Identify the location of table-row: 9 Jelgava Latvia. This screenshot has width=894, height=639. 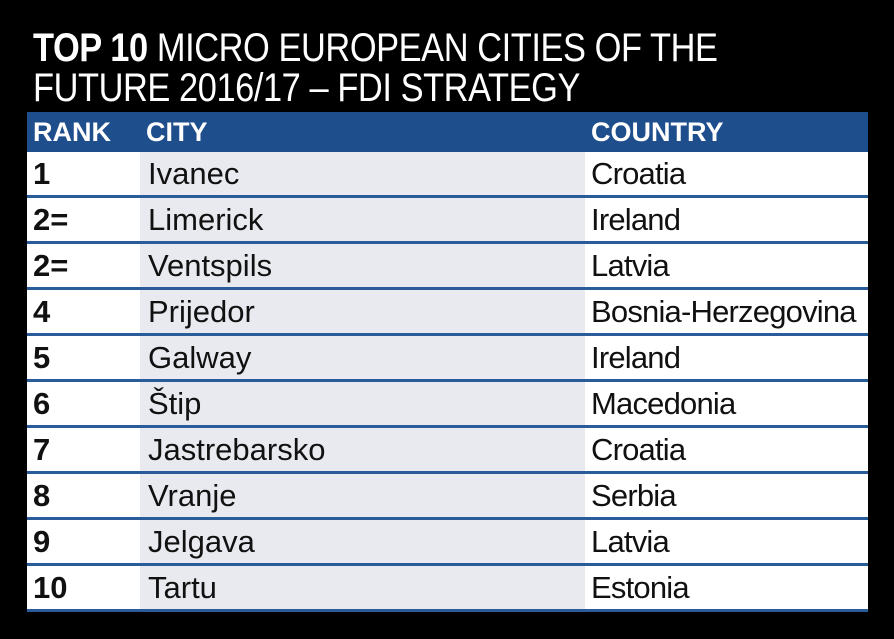
(447, 542).